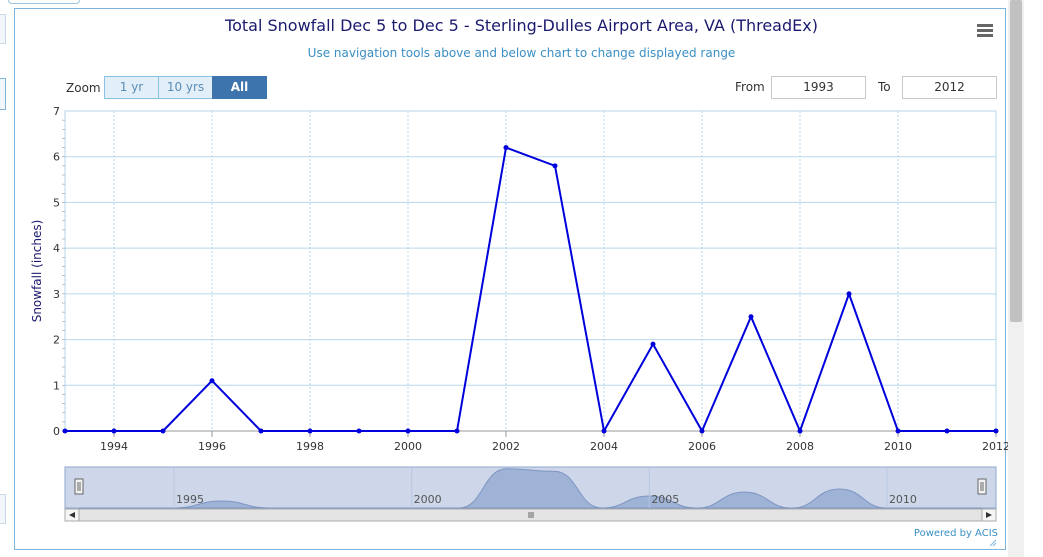  What do you see at coordinates (993, 543) in the screenshot?
I see `resize-grip-icon` at bounding box center [993, 543].